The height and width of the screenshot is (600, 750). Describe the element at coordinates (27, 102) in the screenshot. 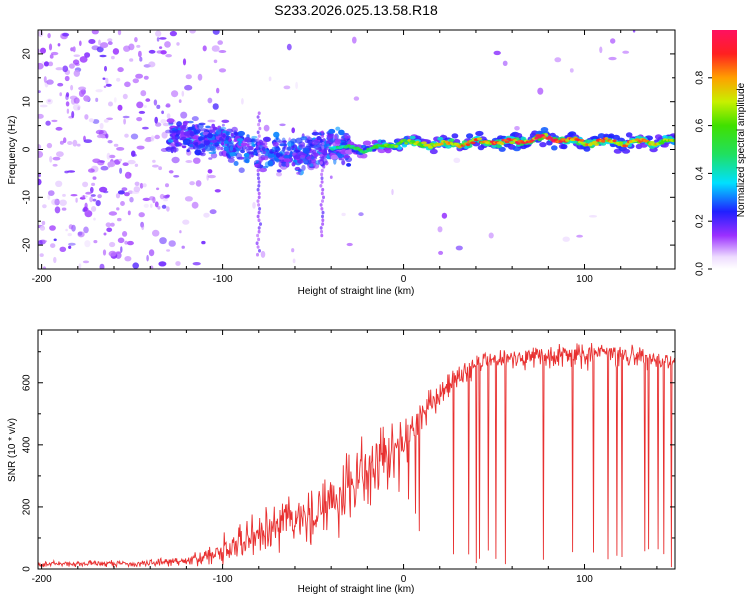

I see `y-tick-label: 10` at that location.